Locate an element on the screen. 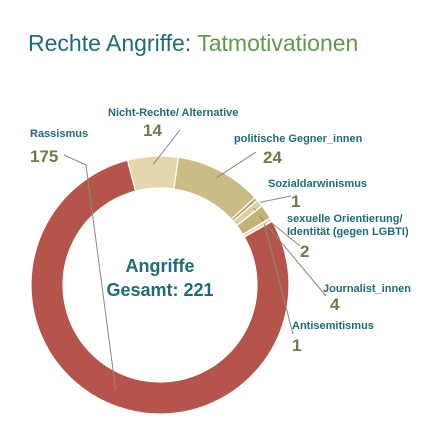 This screenshot has height=435, width=446. value-label: 4 is located at coordinates (335, 304).